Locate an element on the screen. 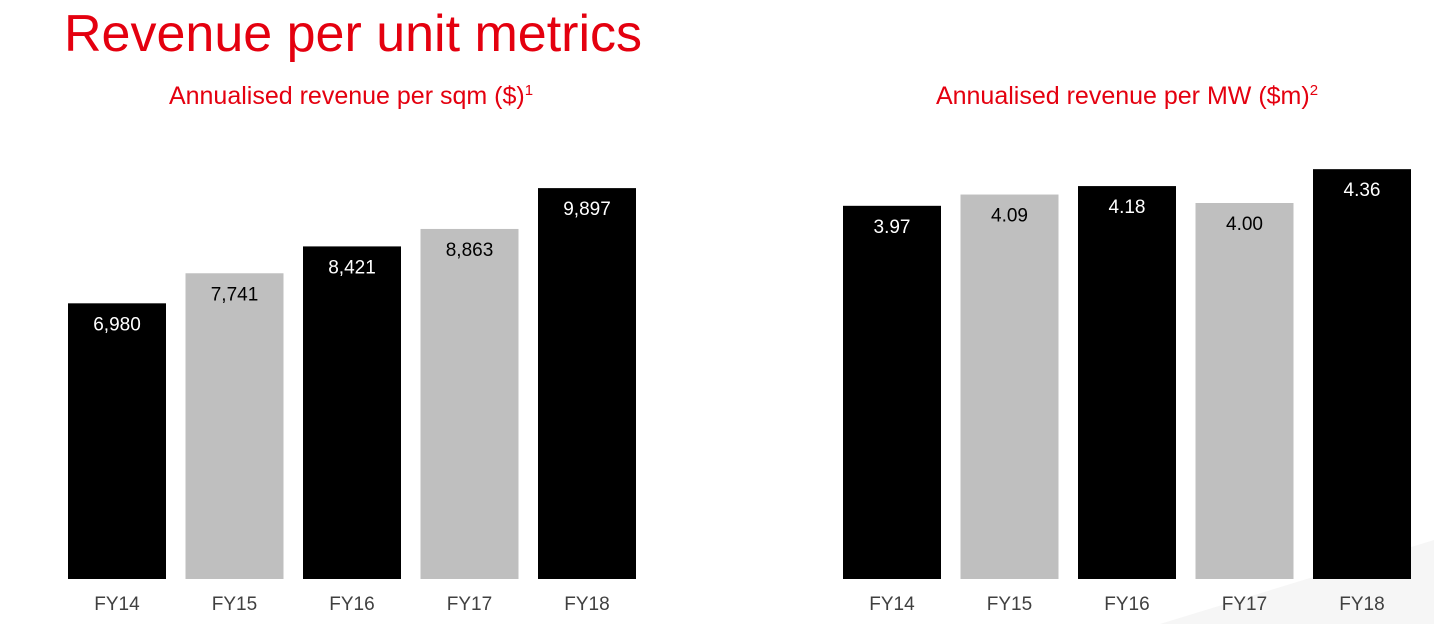 The width and height of the screenshot is (1434, 624). chart-title-sqm-footnote: 1 is located at coordinates (529, 90).